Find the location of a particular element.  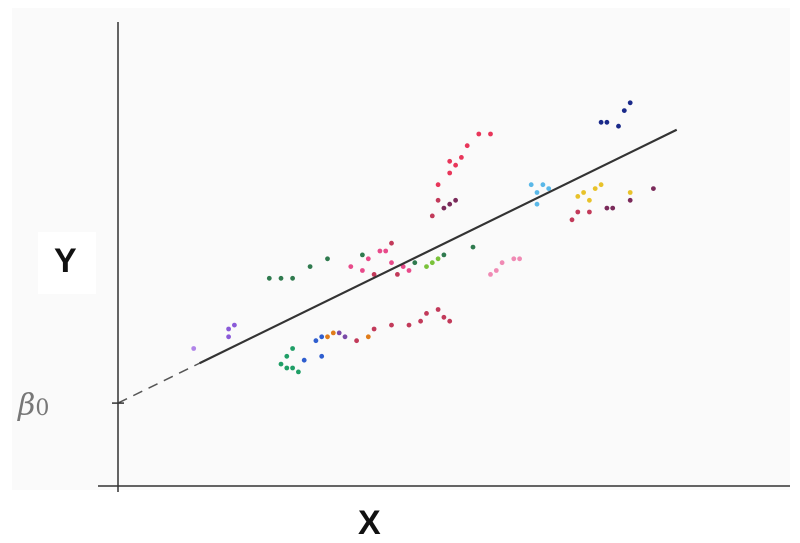

intercept-label: β0 is located at coordinates (33, 405).